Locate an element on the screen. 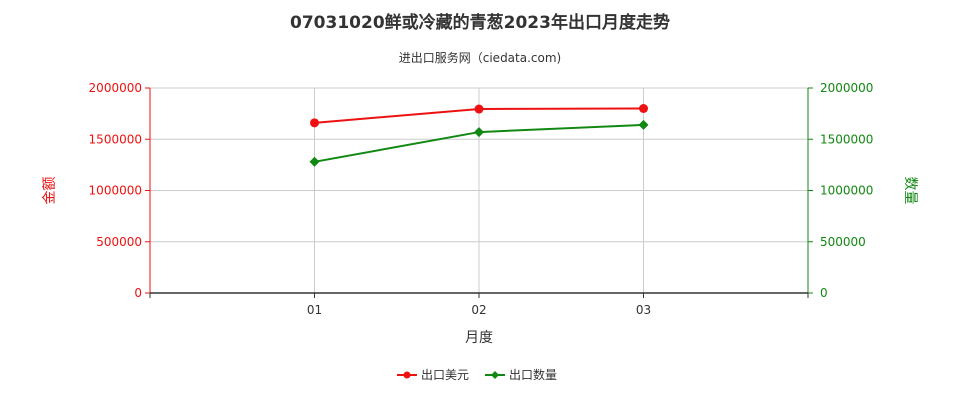 The image size is (960, 400). x-tick-label: 03 is located at coordinates (643, 310).